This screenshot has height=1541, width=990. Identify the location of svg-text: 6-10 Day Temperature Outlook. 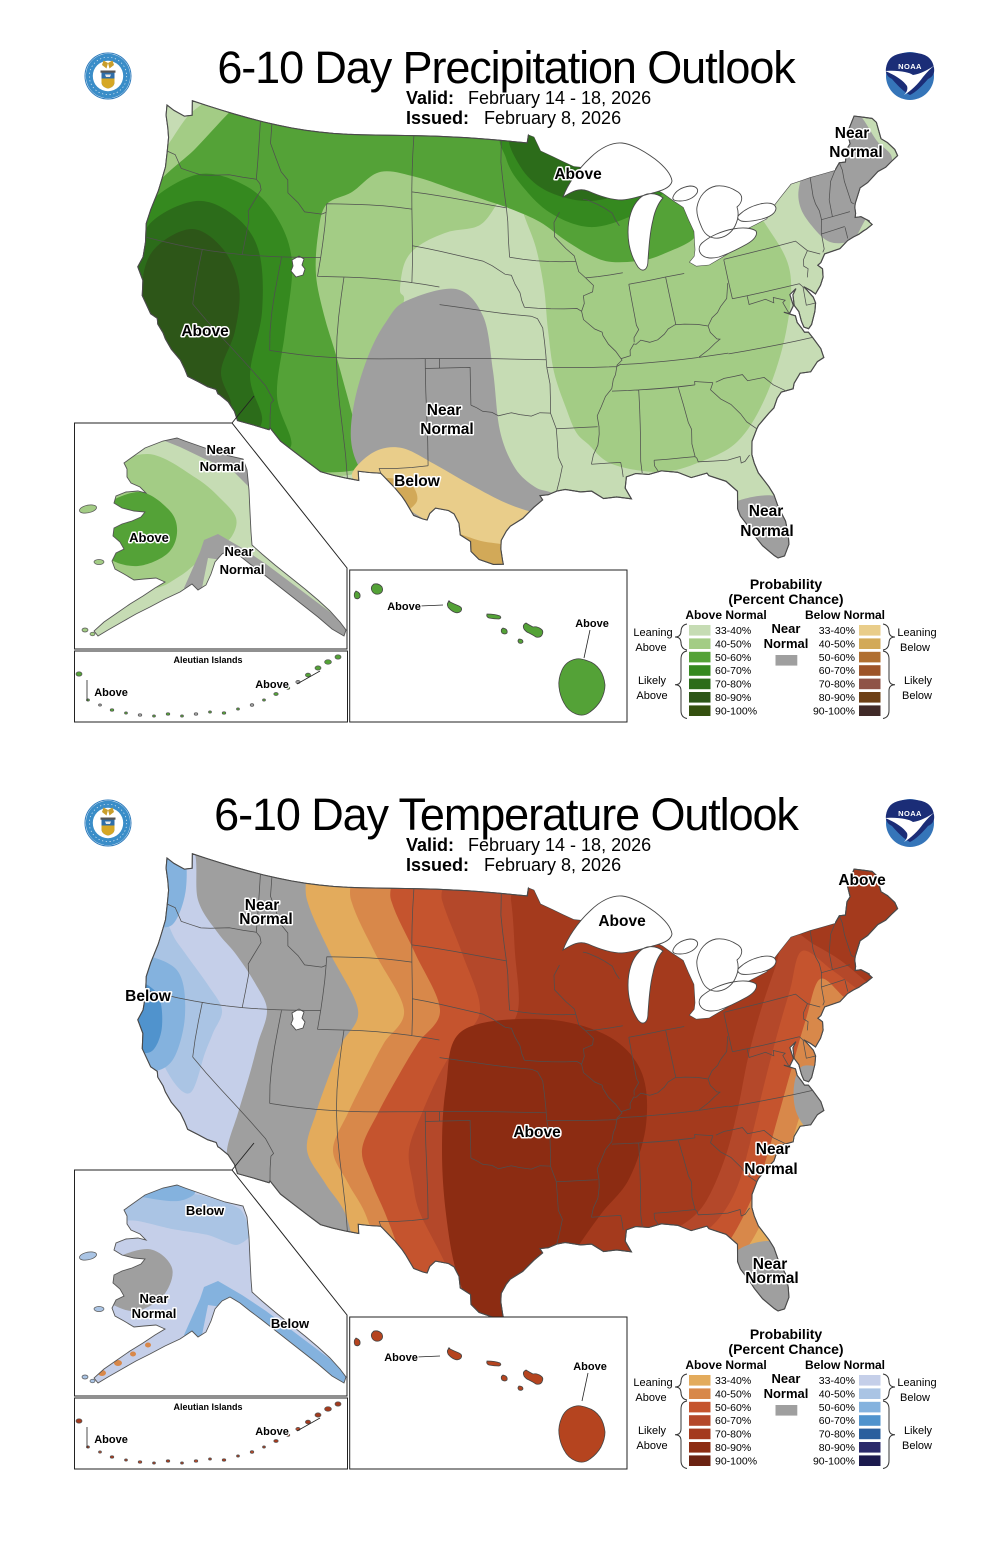
(506, 814).